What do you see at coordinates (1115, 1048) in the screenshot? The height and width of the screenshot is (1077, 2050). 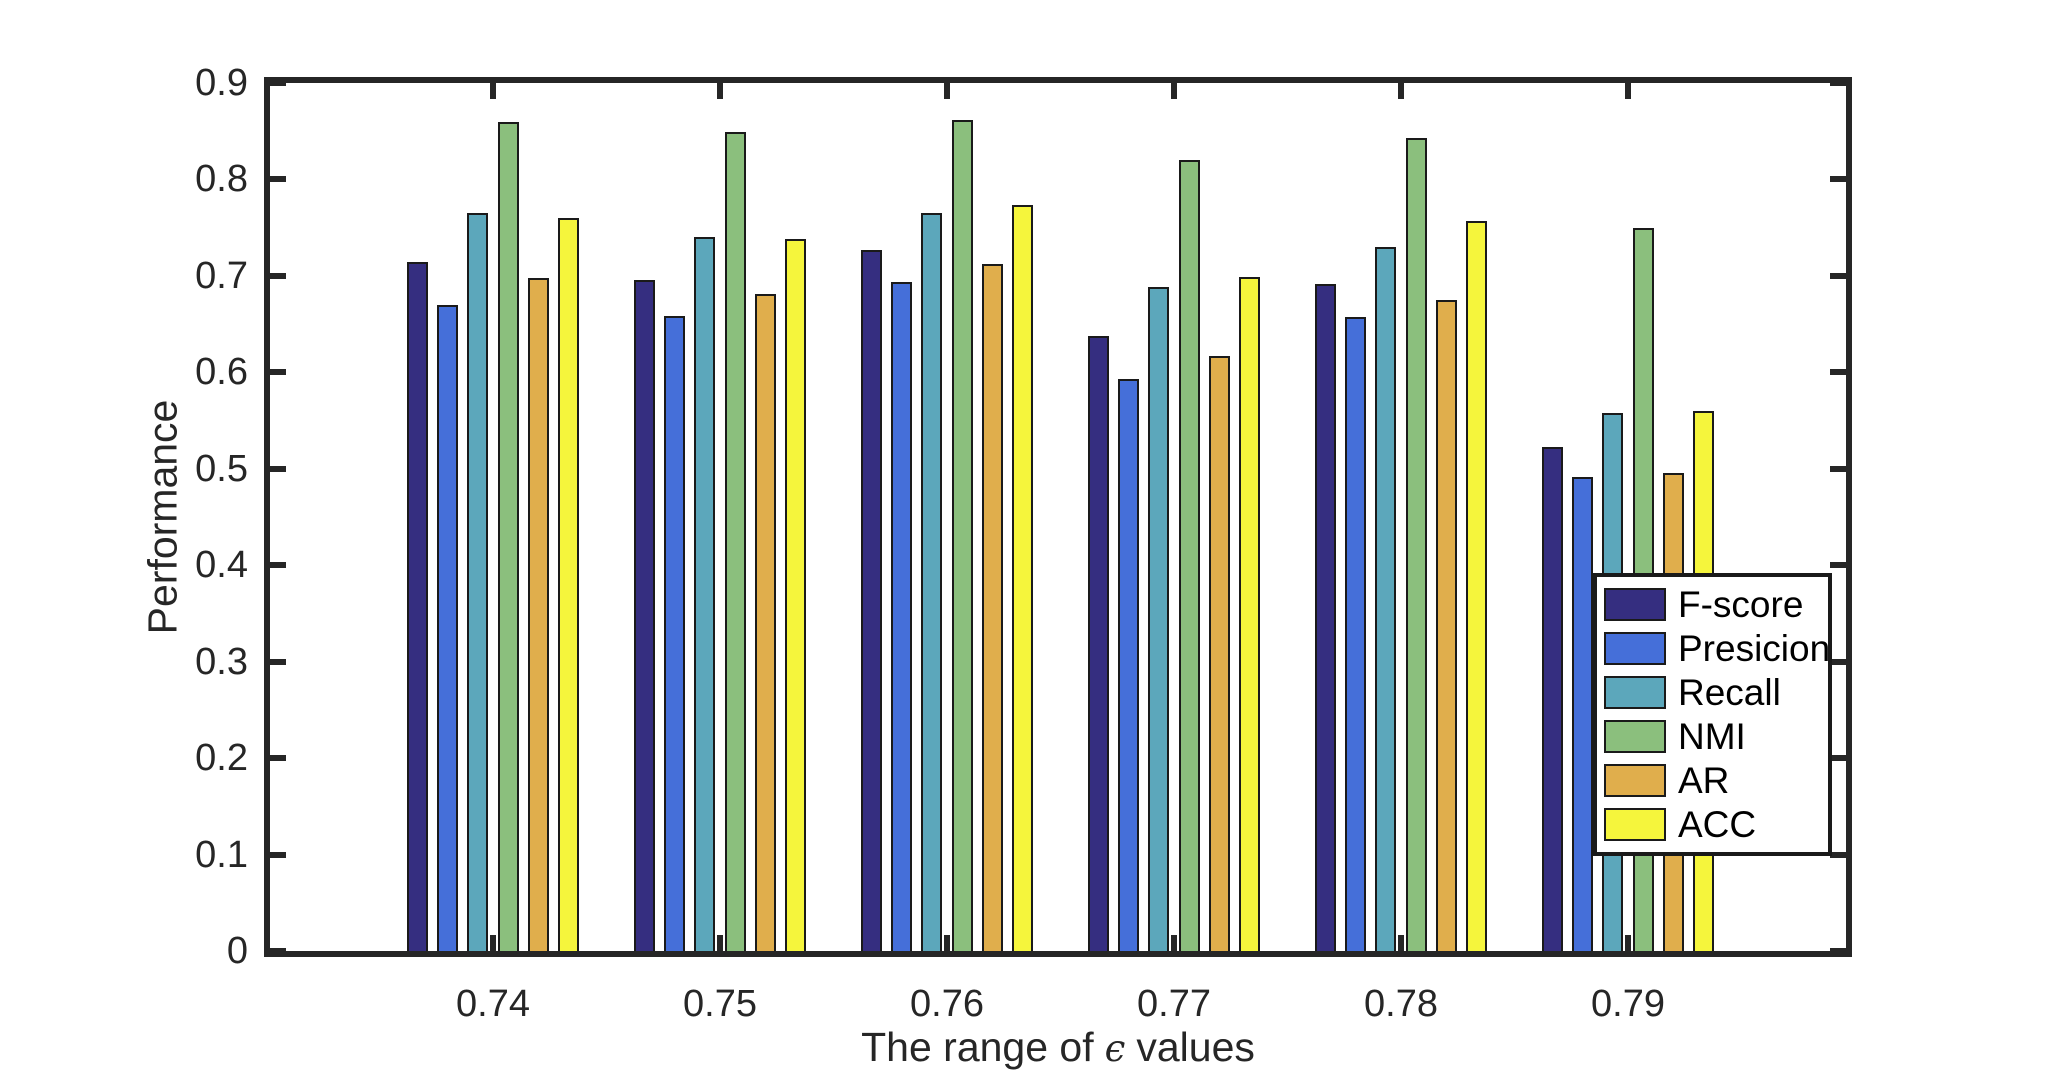 I see `epsilon-symbol: ϵ` at bounding box center [1115, 1048].